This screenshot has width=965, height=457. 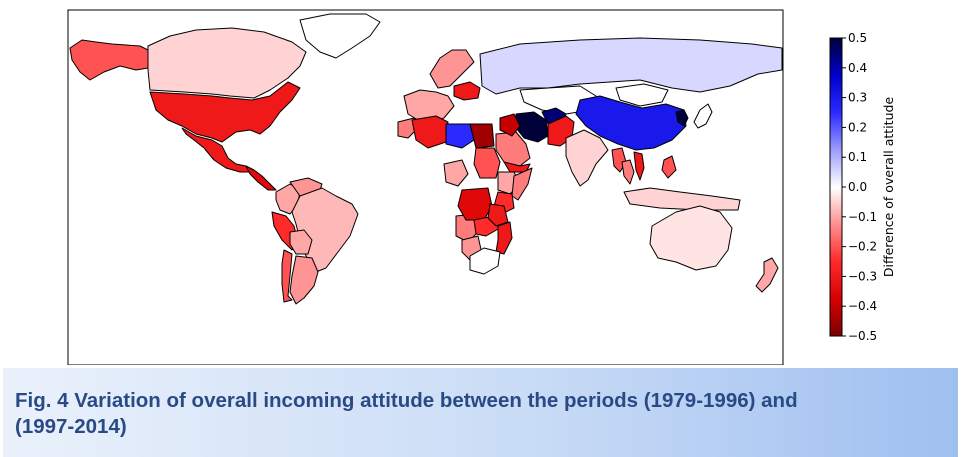 I want to click on country-south-africa, so click(x=485, y=261).